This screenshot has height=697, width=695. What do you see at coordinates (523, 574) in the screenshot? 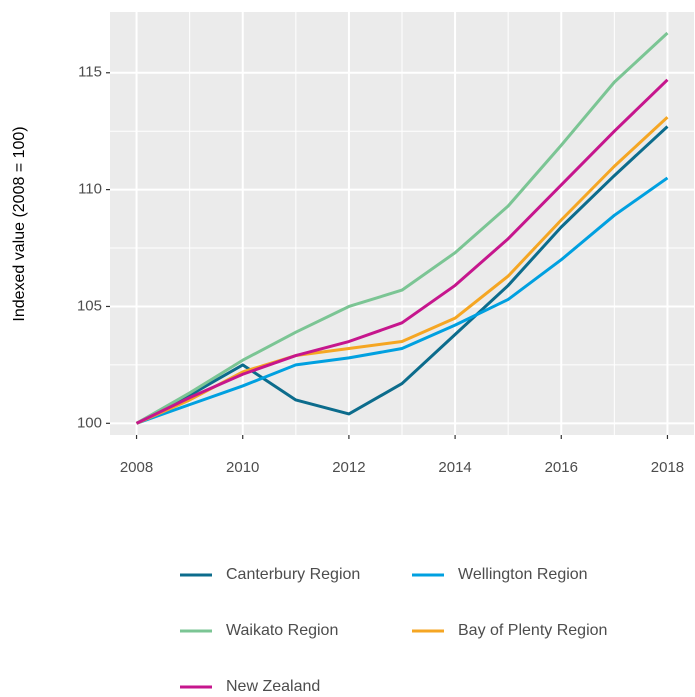
I see `legend-label: Wellington Region` at bounding box center [523, 574].